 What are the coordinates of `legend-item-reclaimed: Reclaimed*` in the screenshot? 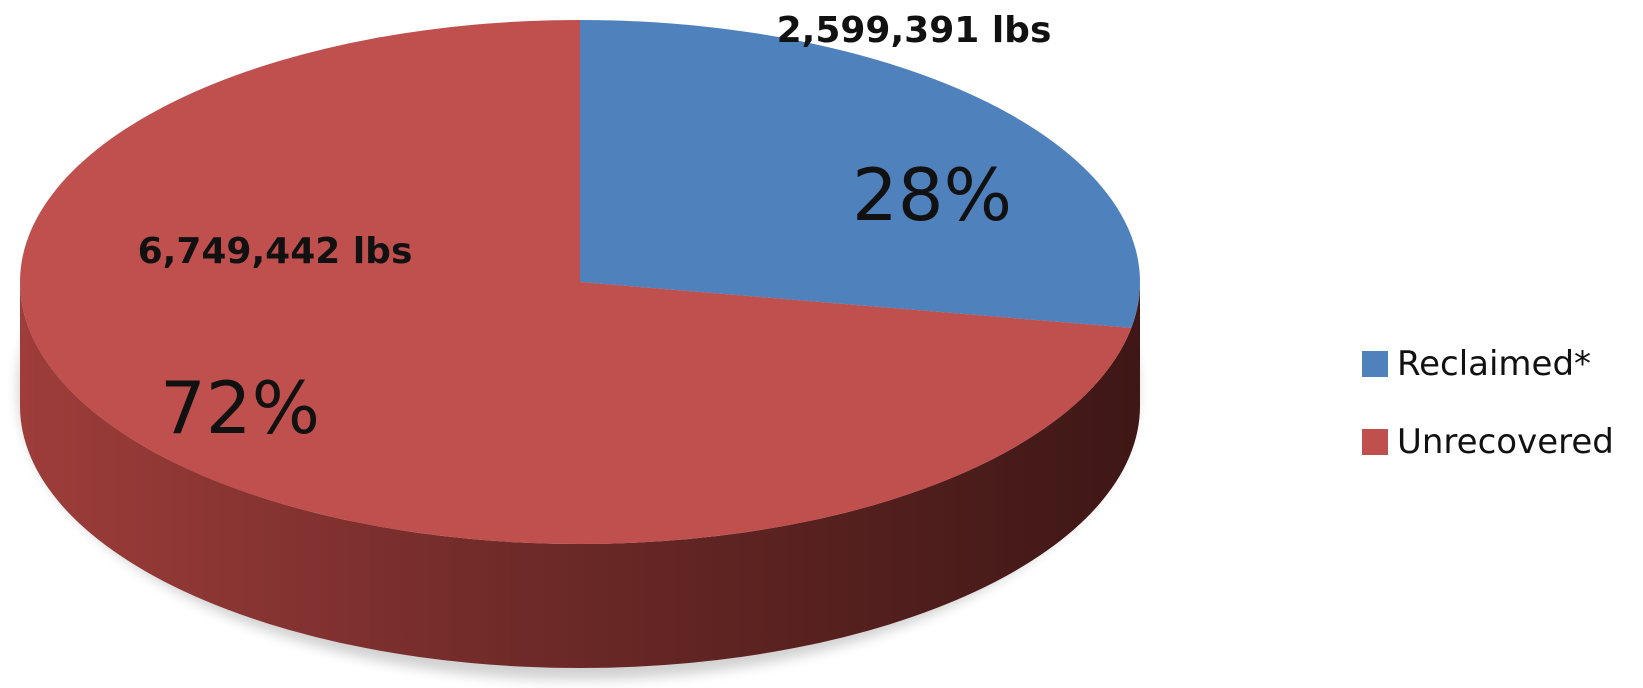 It's located at (1502, 364).